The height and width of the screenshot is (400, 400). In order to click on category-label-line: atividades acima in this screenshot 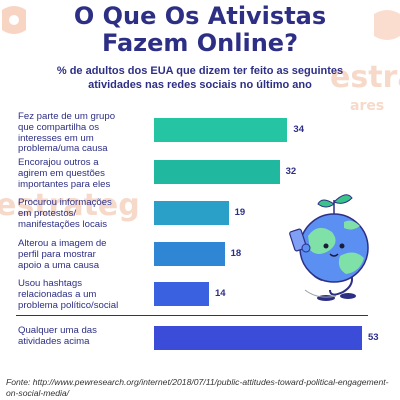, I will do `click(54, 341)`.